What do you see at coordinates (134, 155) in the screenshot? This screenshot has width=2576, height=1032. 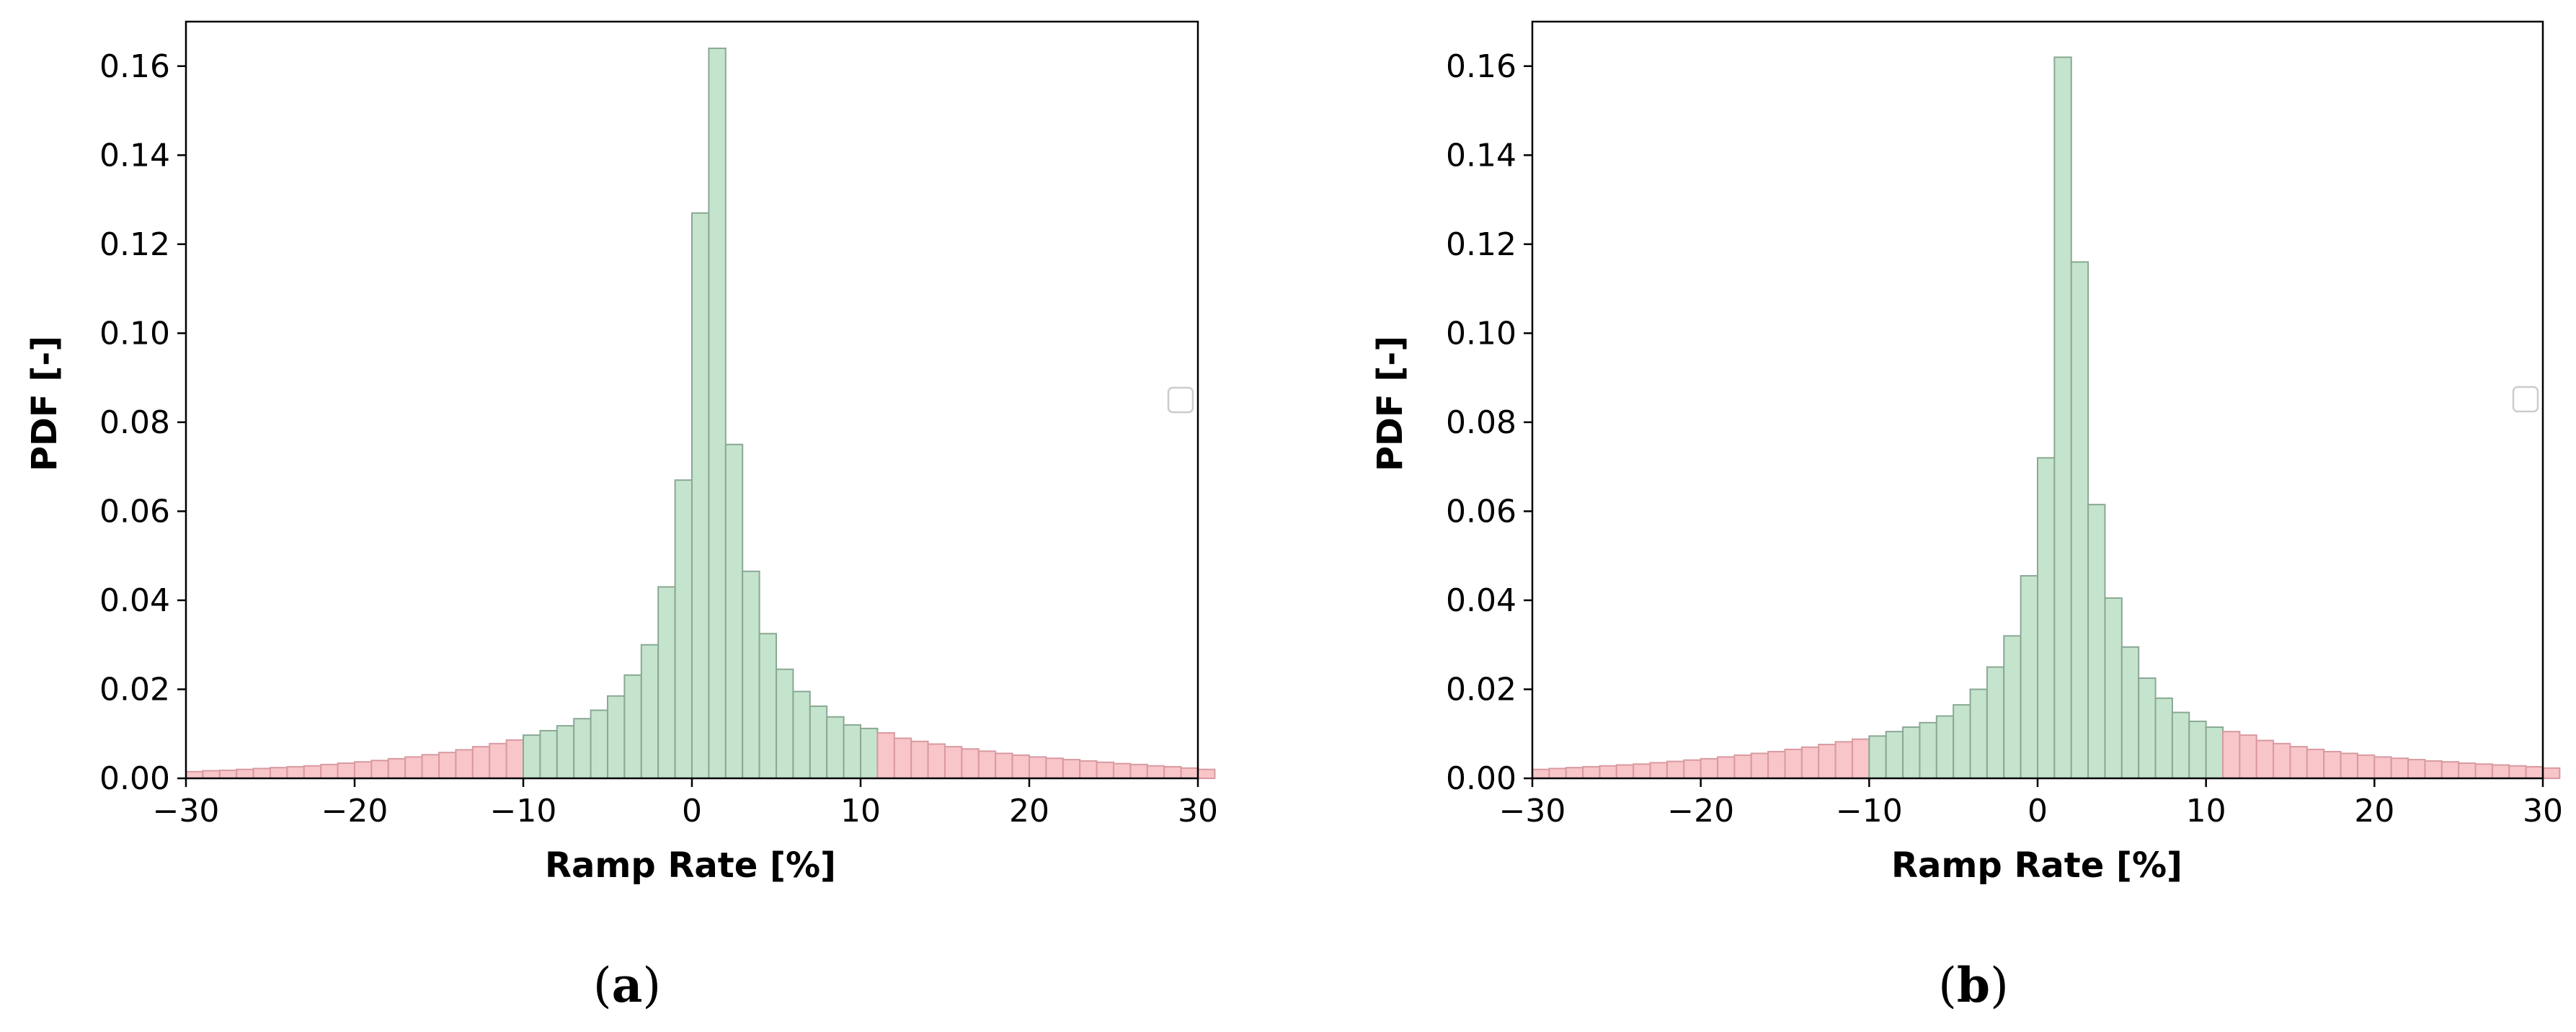 I see `y-tick-label: 0.14` at bounding box center [134, 155].